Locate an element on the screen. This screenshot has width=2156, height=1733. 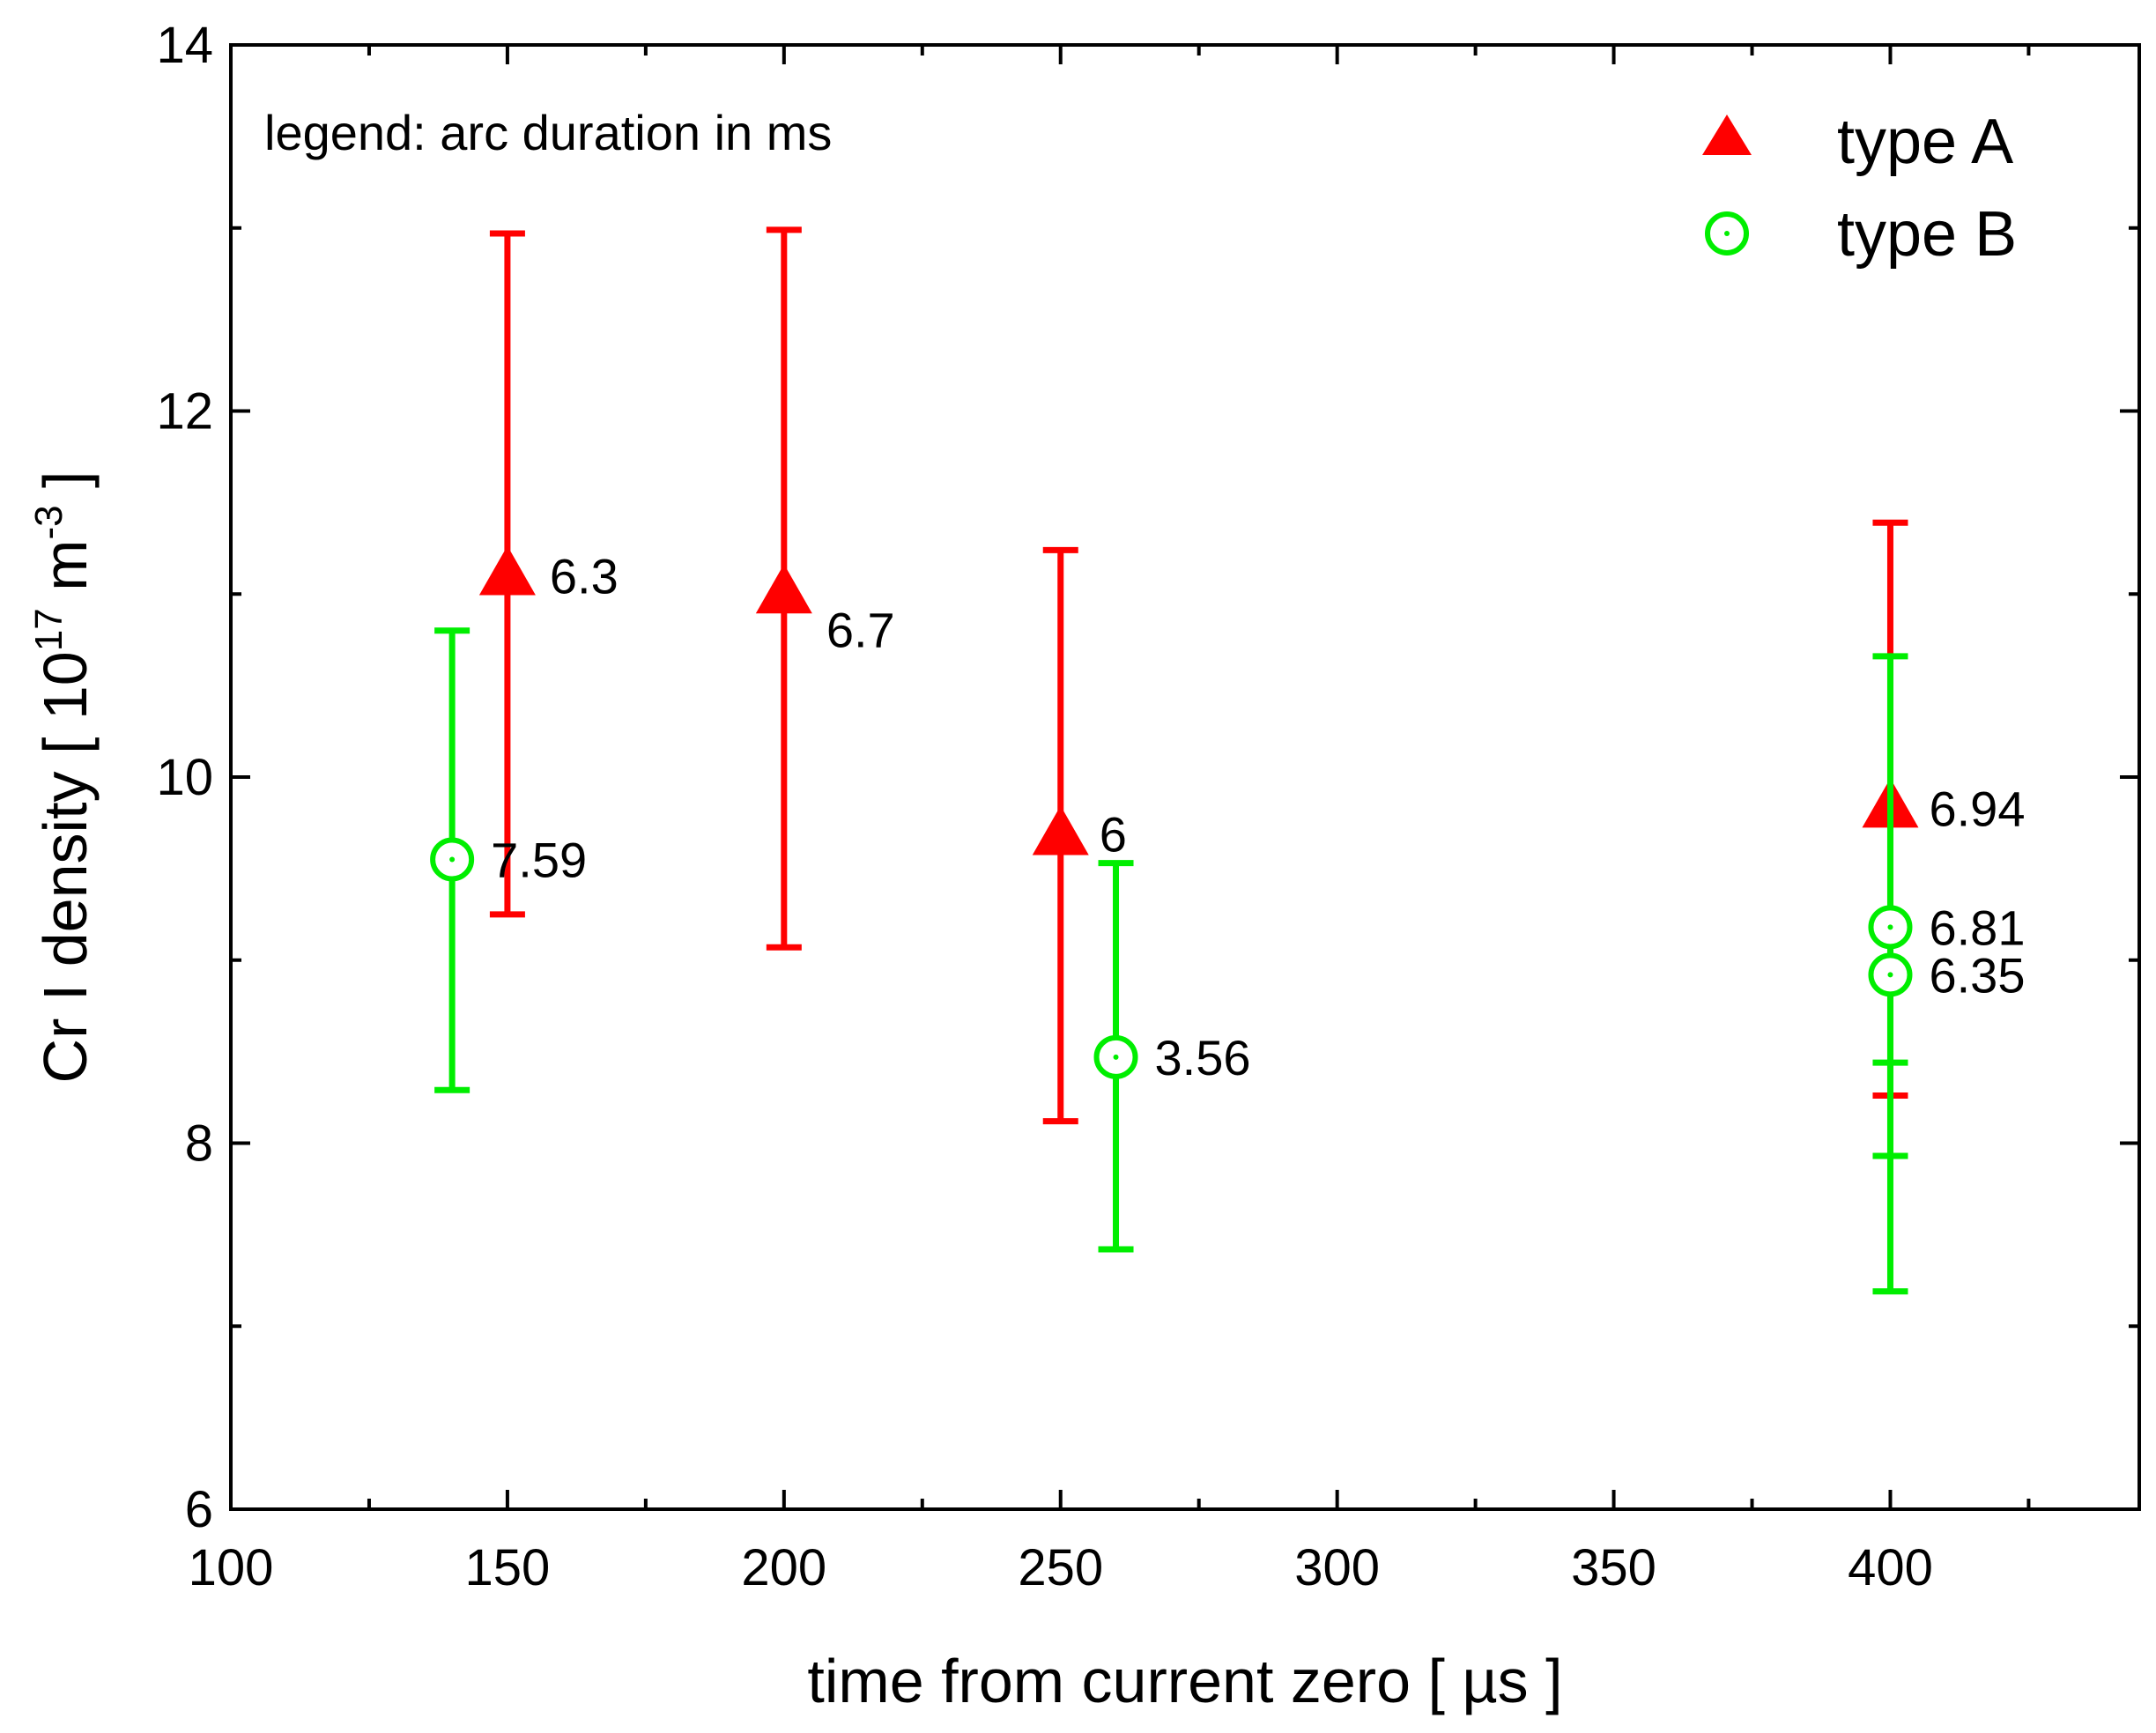
x-tick-label: 200 is located at coordinates (784, 1567).